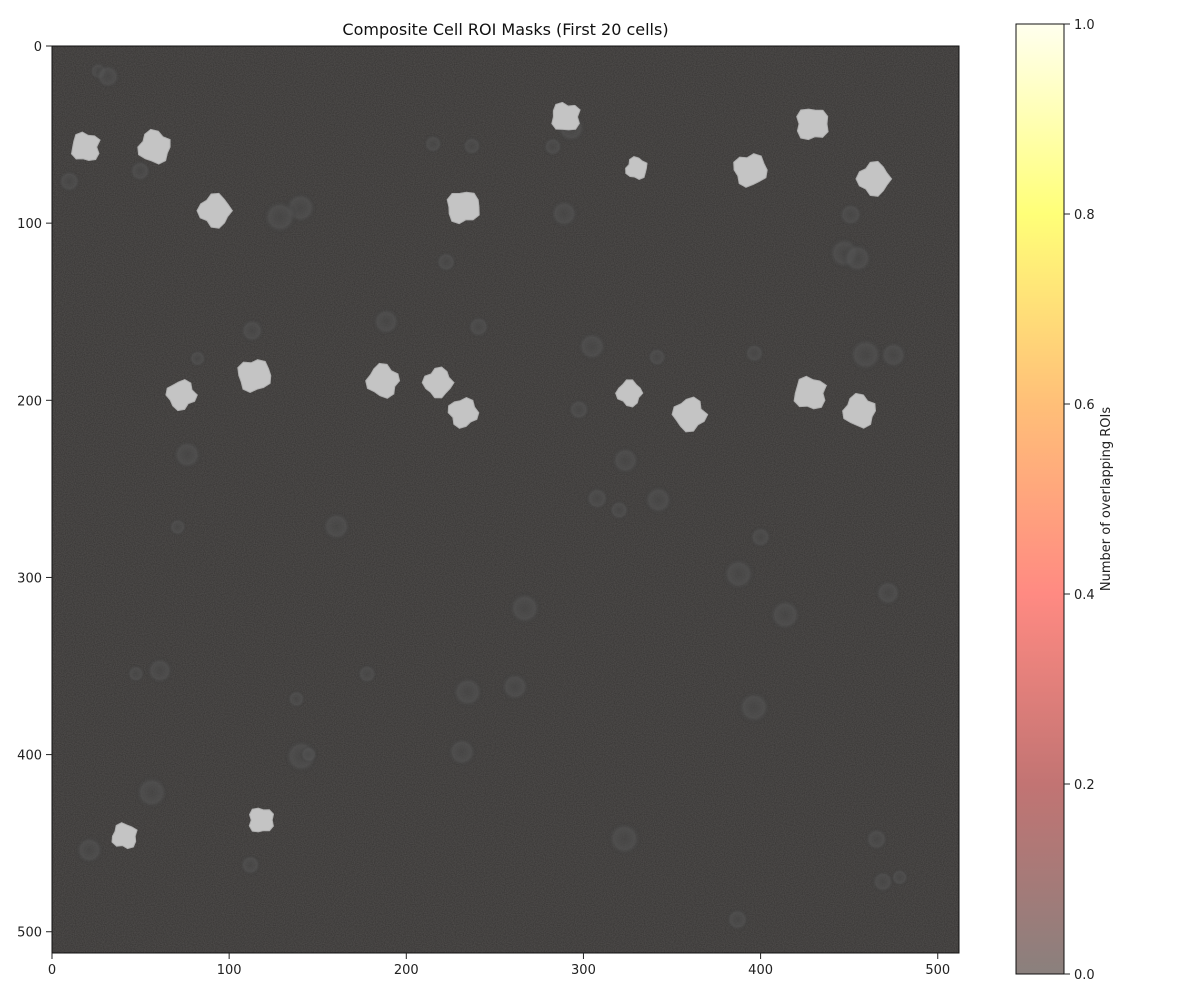 The width and height of the screenshot is (1200, 1000). I want to click on x-tick-label: 500, so click(937, 970).